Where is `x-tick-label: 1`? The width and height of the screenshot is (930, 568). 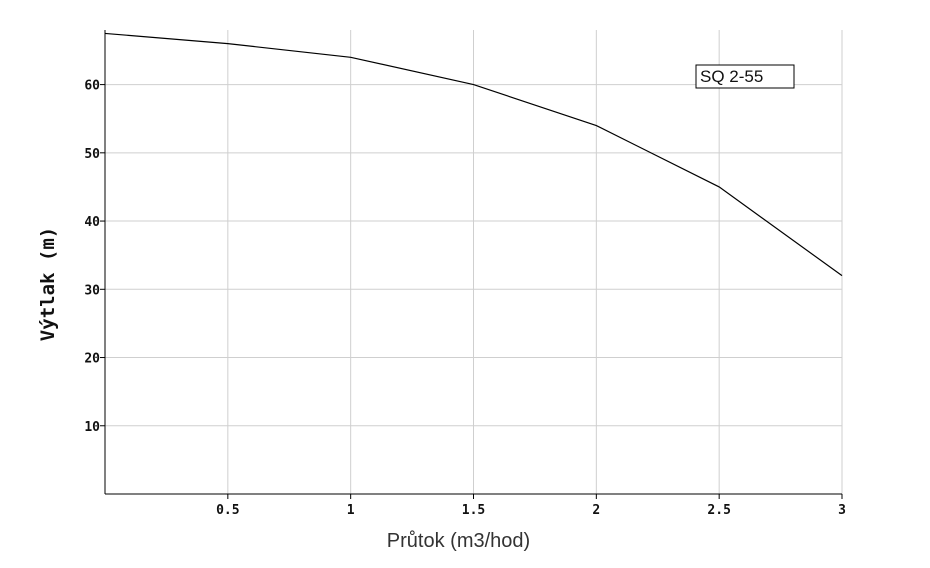 x-tick-label: 1 is located at coordinates (351, 510).